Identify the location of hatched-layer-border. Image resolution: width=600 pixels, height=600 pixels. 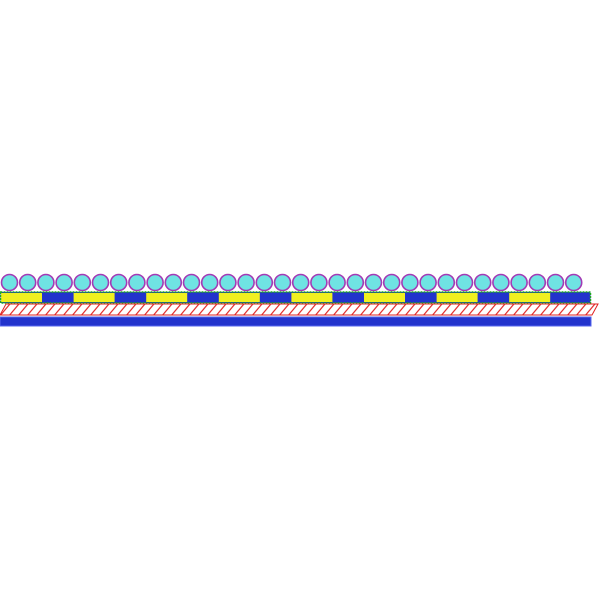
(299, 309).